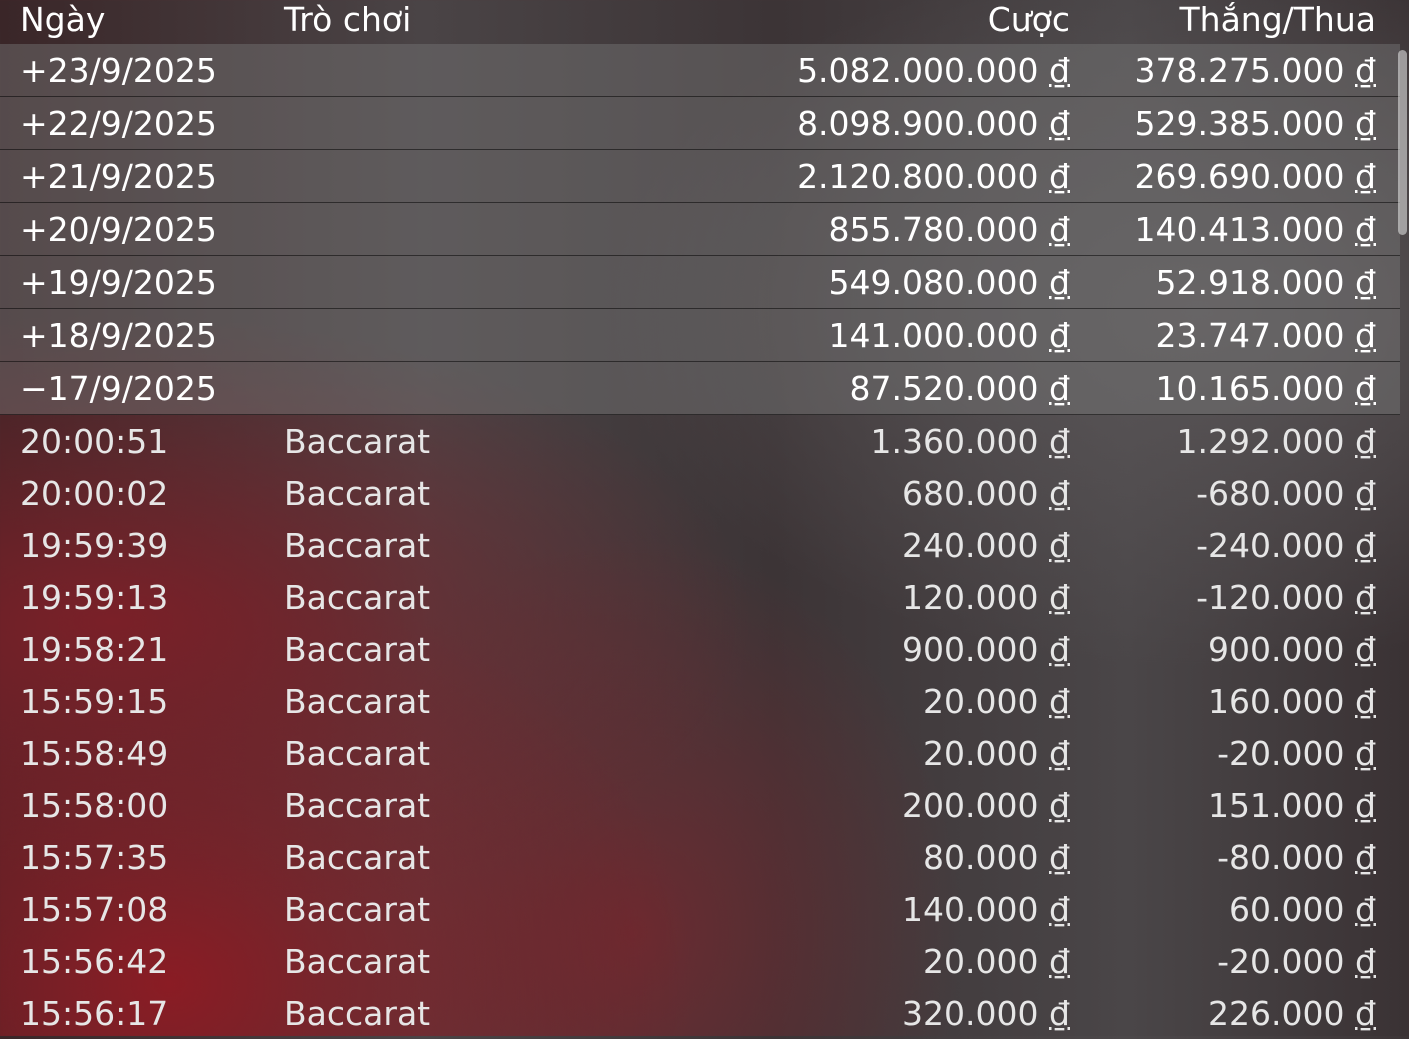 This screenshot has height=1039, width=1409. I want to click on bet-row: 19:58:21 Baccarat 900.000 ₫ 900.000 ₫, so click(700, 649).